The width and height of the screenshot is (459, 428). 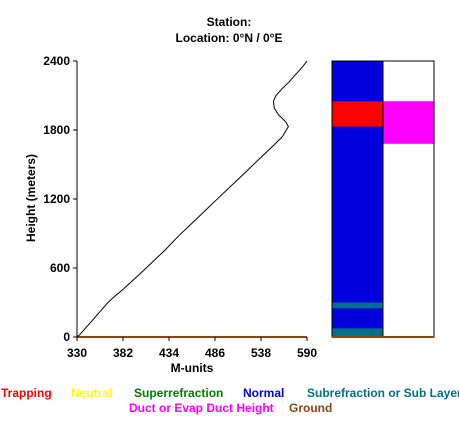 What do you see at coordinates (77, 353) in the screenshot?
I see `x-tick-label: 330` at bounding box center [77, 353].